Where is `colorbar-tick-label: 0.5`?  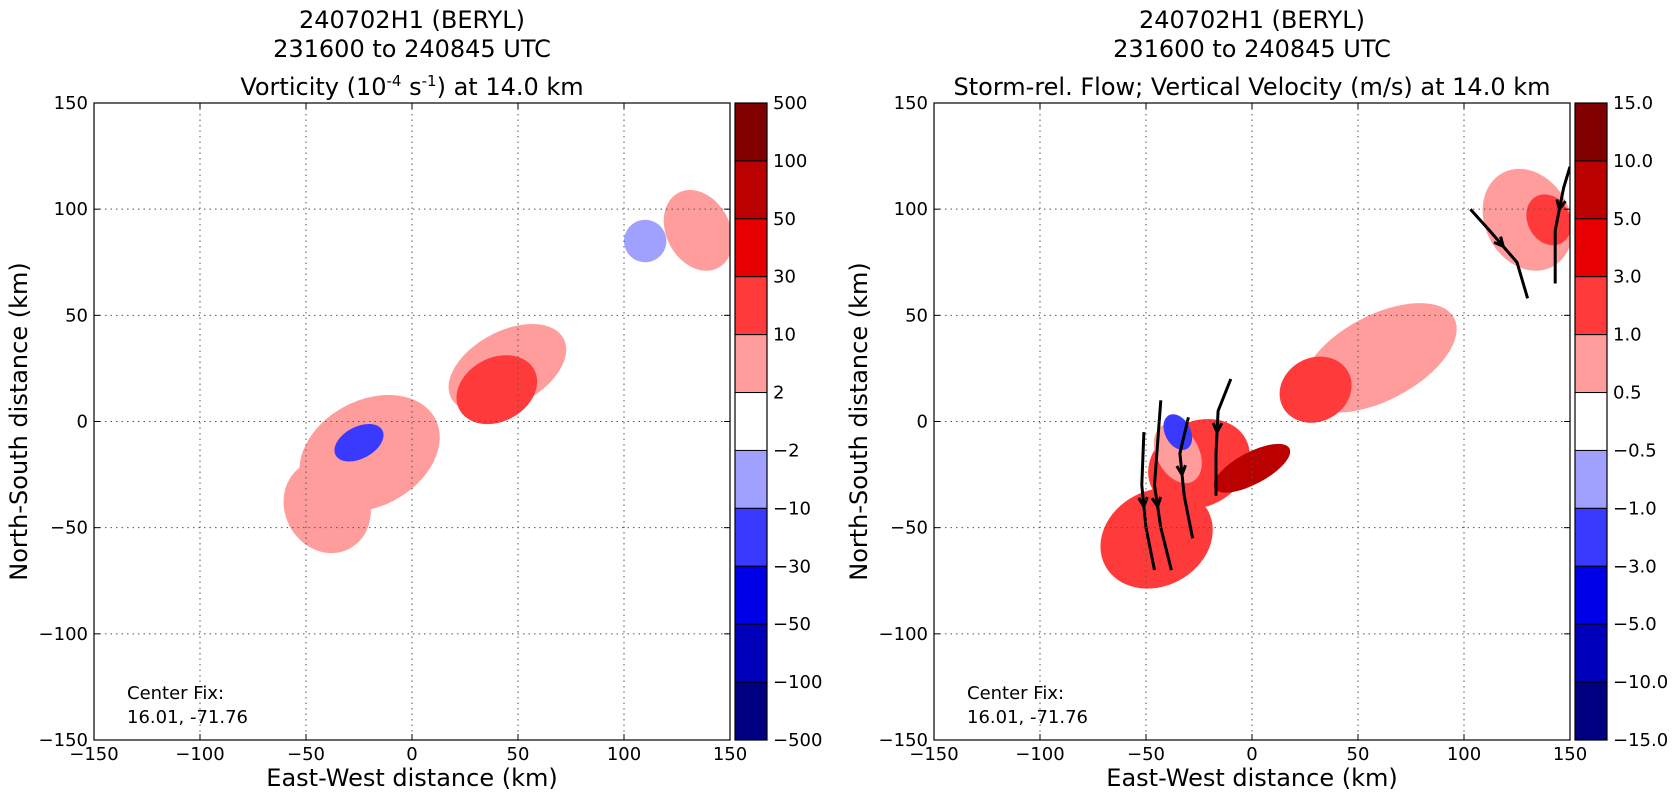 colorbar-tick-label: 0.5 is located at coordinates (1627, 393).